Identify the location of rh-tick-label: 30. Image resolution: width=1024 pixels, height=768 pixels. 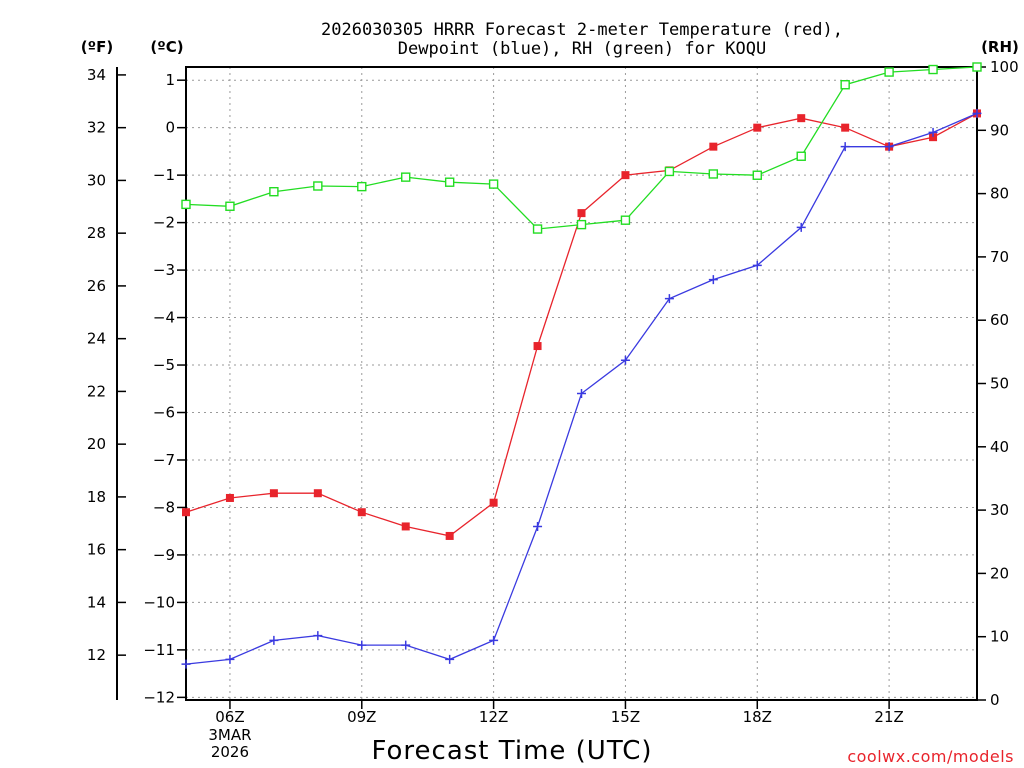
(999, 510).